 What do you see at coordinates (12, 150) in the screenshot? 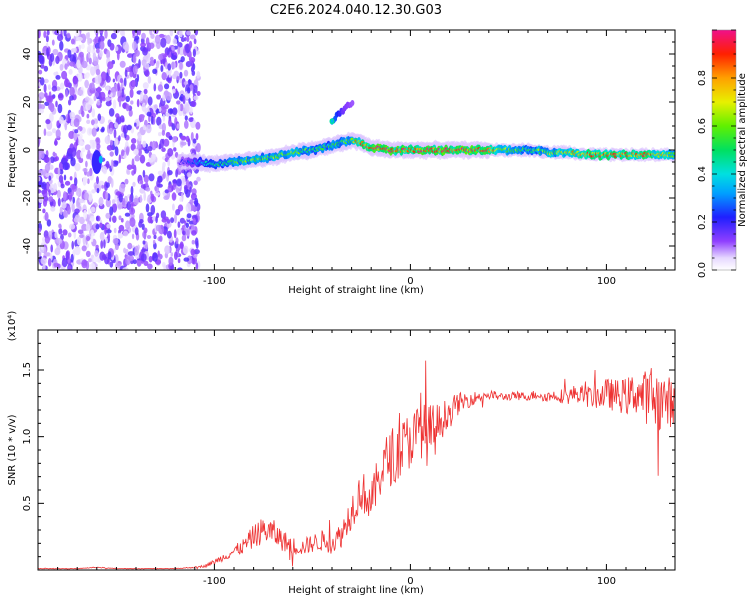
I see `spectrogram-y-label: Frequency (Hz)` at bounding box center [12, 150].